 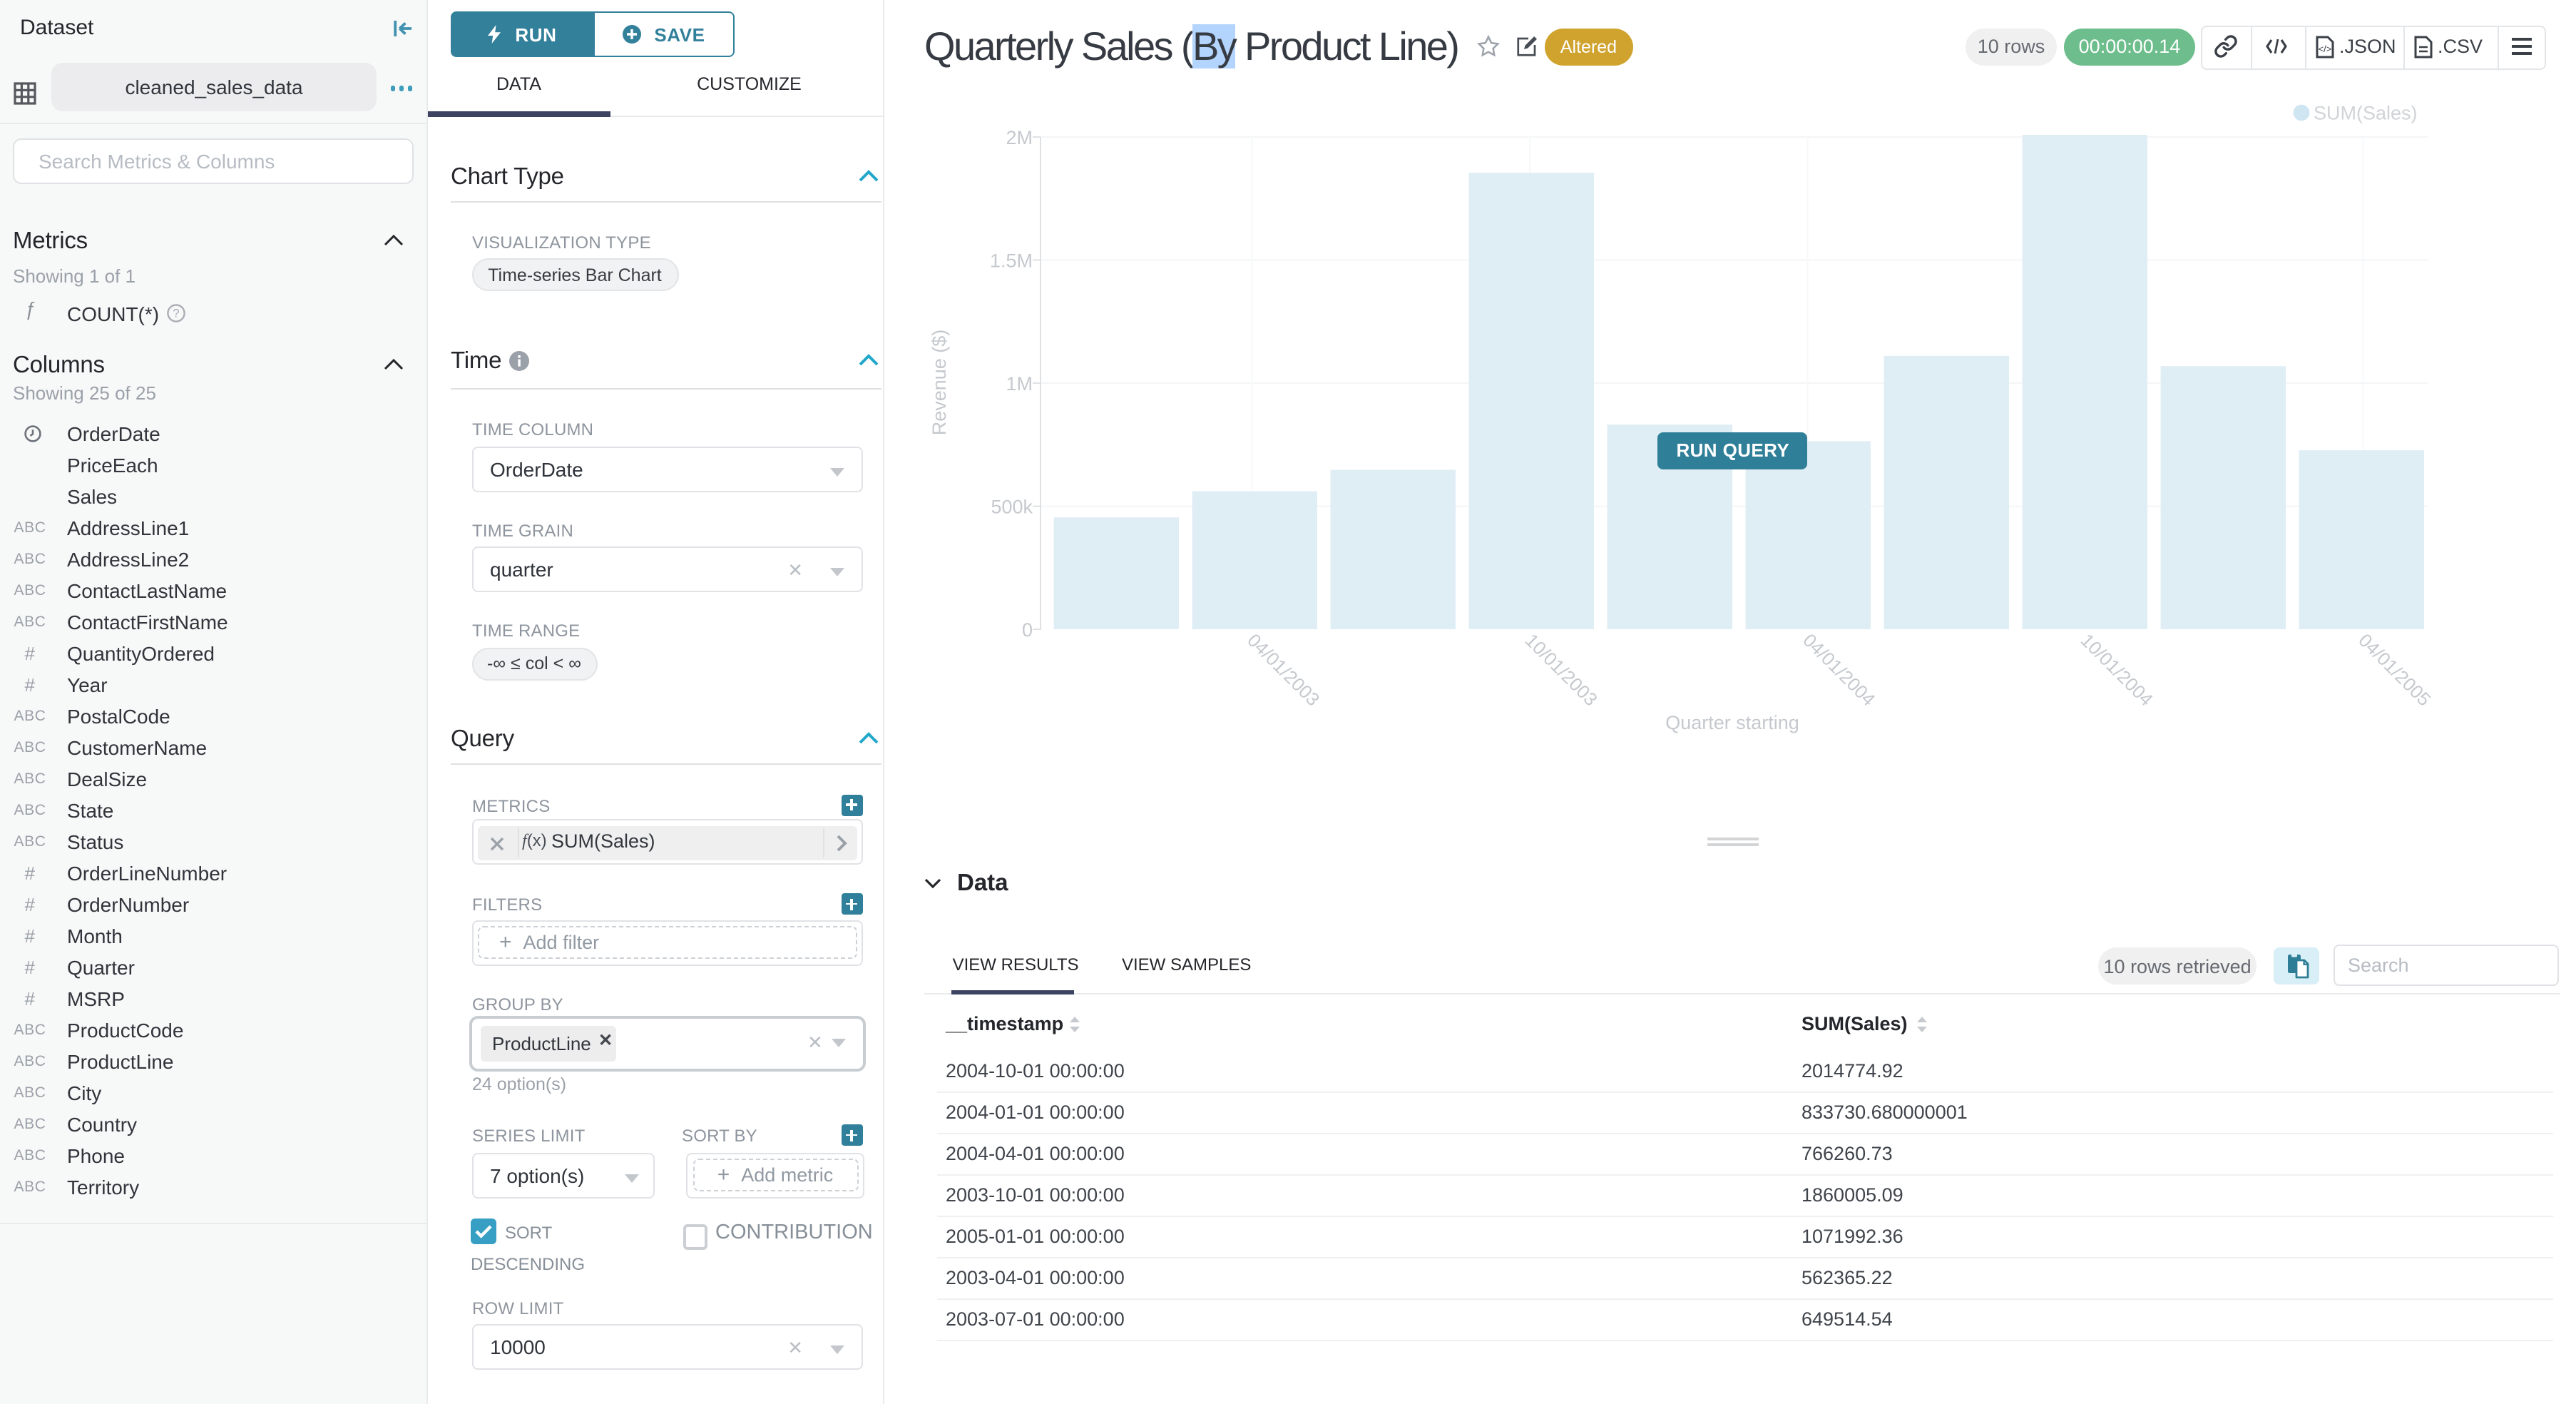 I want to click on svg-text: 1.5M, so click(x=1012, y=260).